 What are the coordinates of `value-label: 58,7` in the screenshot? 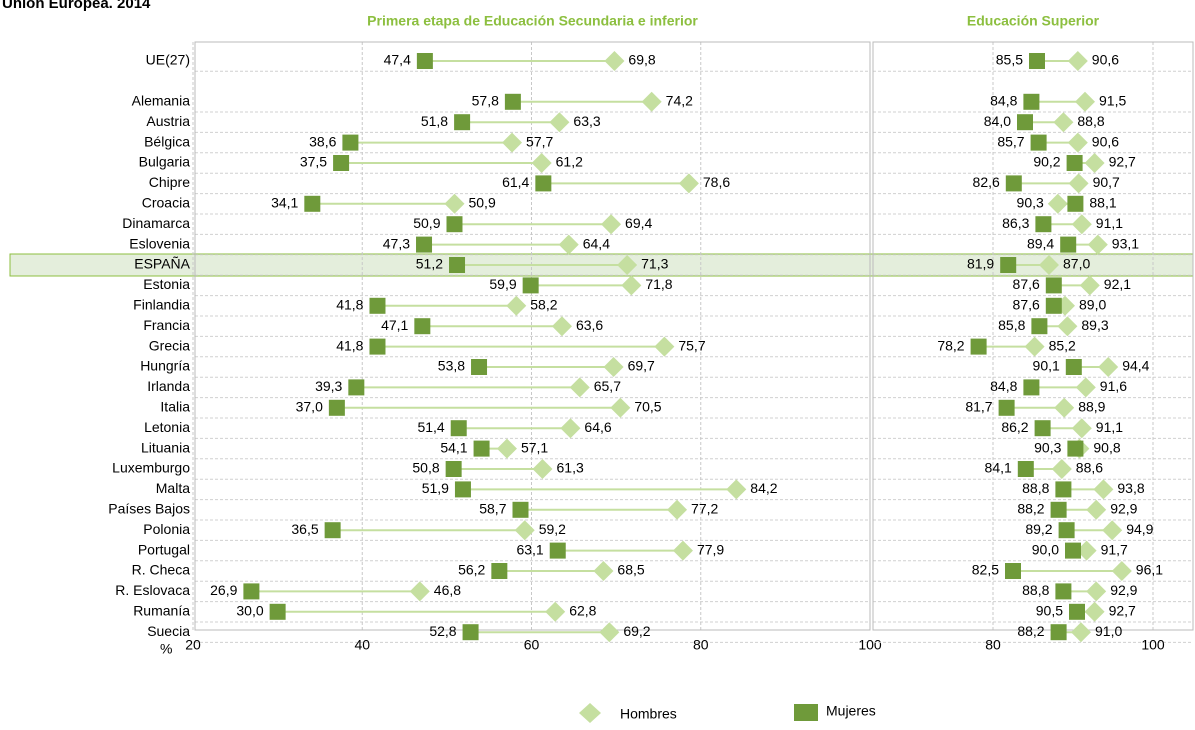 It's located at (492, 509).